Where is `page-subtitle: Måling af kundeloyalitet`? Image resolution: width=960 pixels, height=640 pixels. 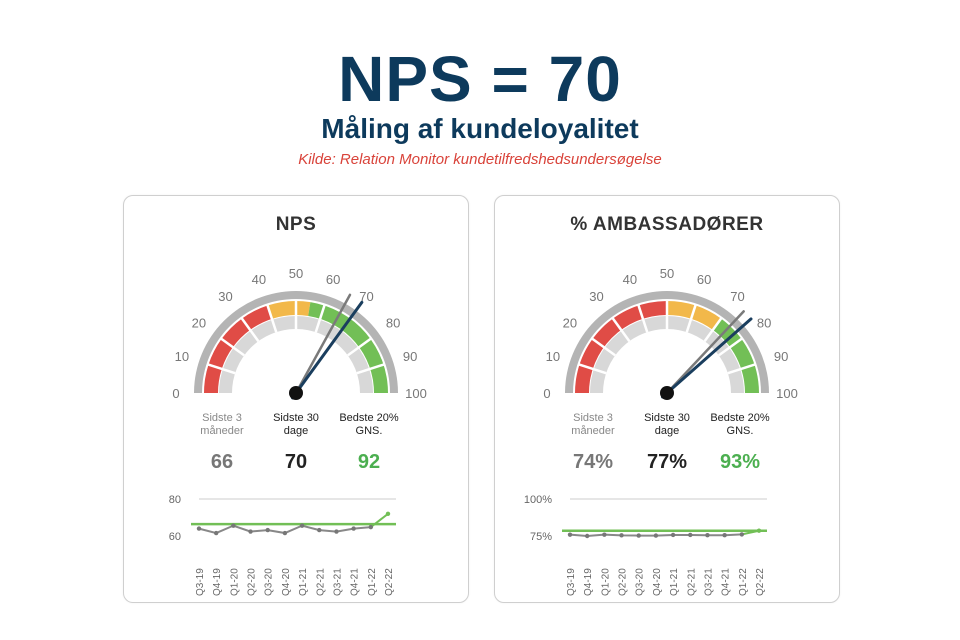 page-subtitle: Måling af kundeloyalitet is located at coordinates (480, 128).